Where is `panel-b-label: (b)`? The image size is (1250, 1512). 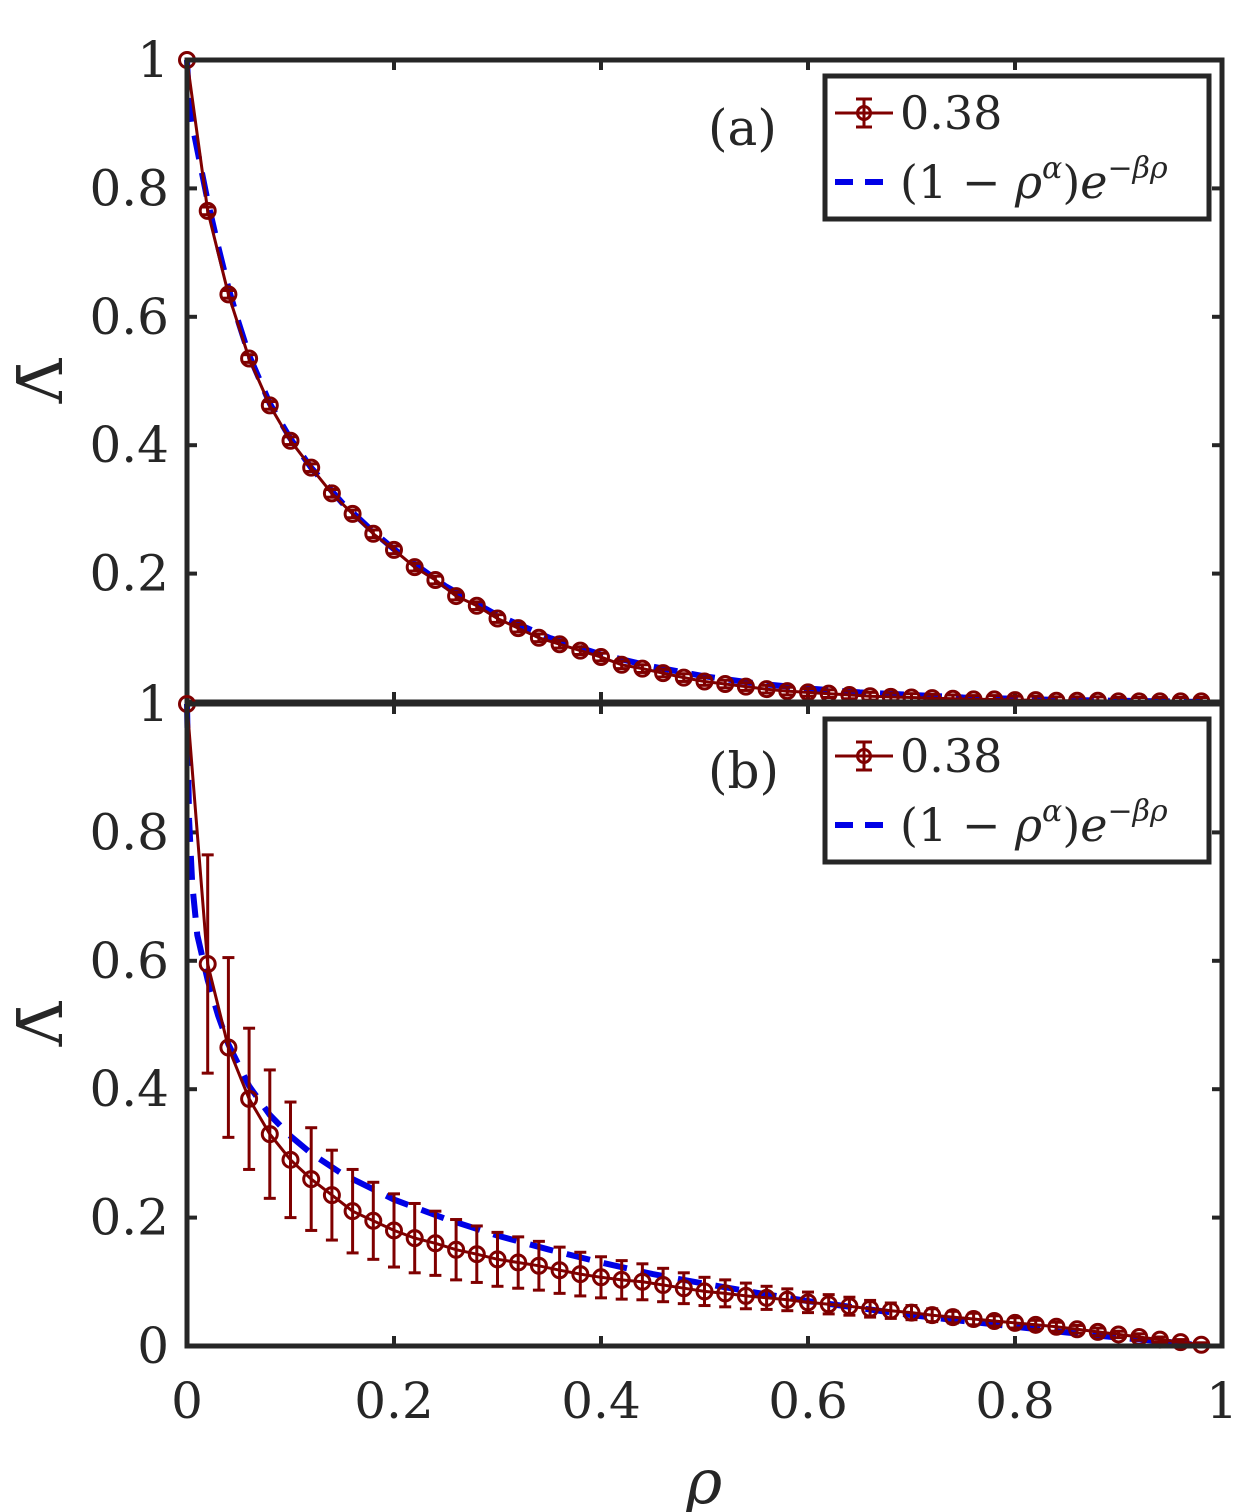 panel-b-label: (b) is located at coordinates (743, 771).